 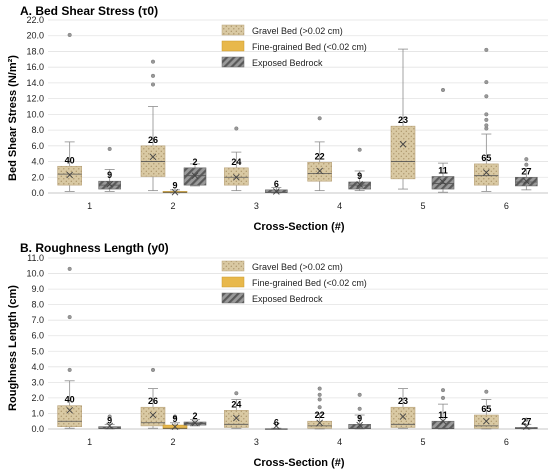 What do you see at coordinates (236, 404) in the screenshot?
I see `sample-count-label: 24` at bounding box center [236, 404].